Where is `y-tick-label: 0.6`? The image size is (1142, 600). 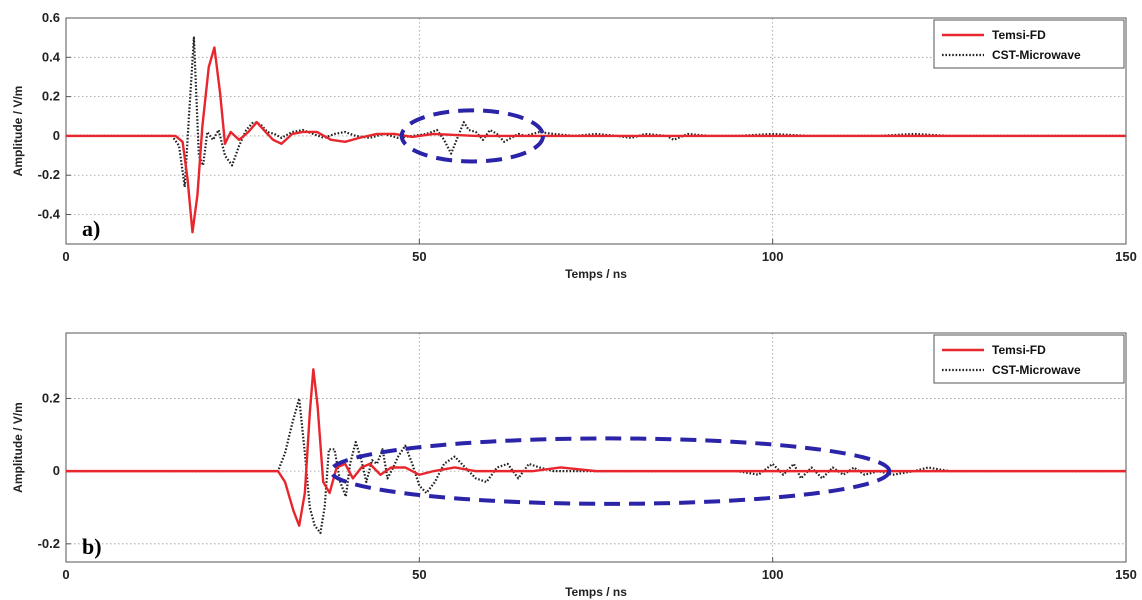 y-tick-label: 0.6 is located at coordinates (51, 17).